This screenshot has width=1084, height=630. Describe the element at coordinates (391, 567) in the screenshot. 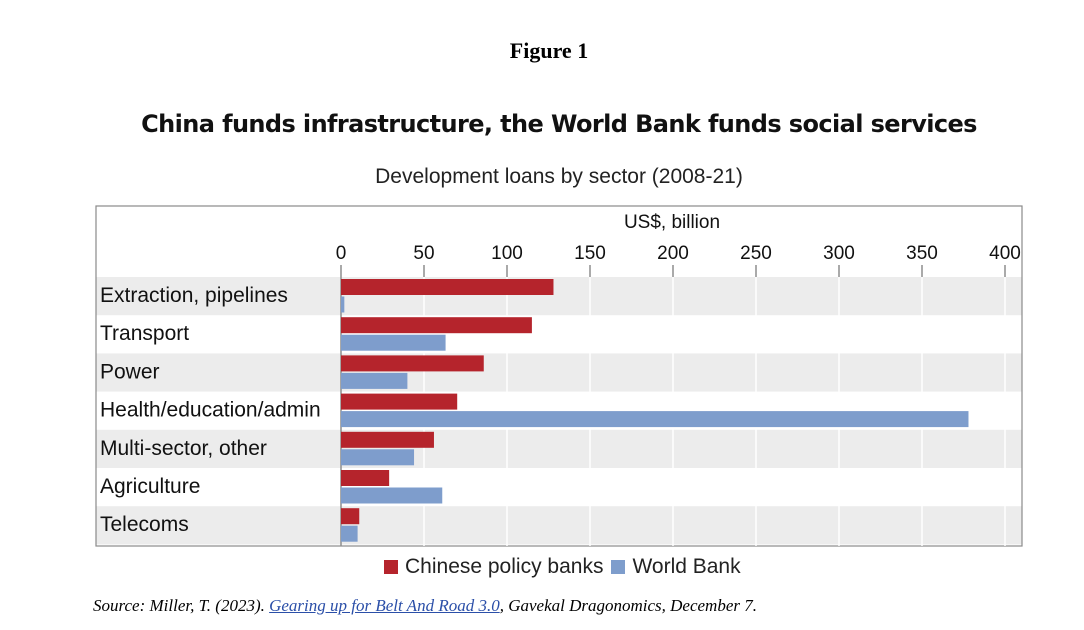

I see `legend-swatch-chinese` at that location.